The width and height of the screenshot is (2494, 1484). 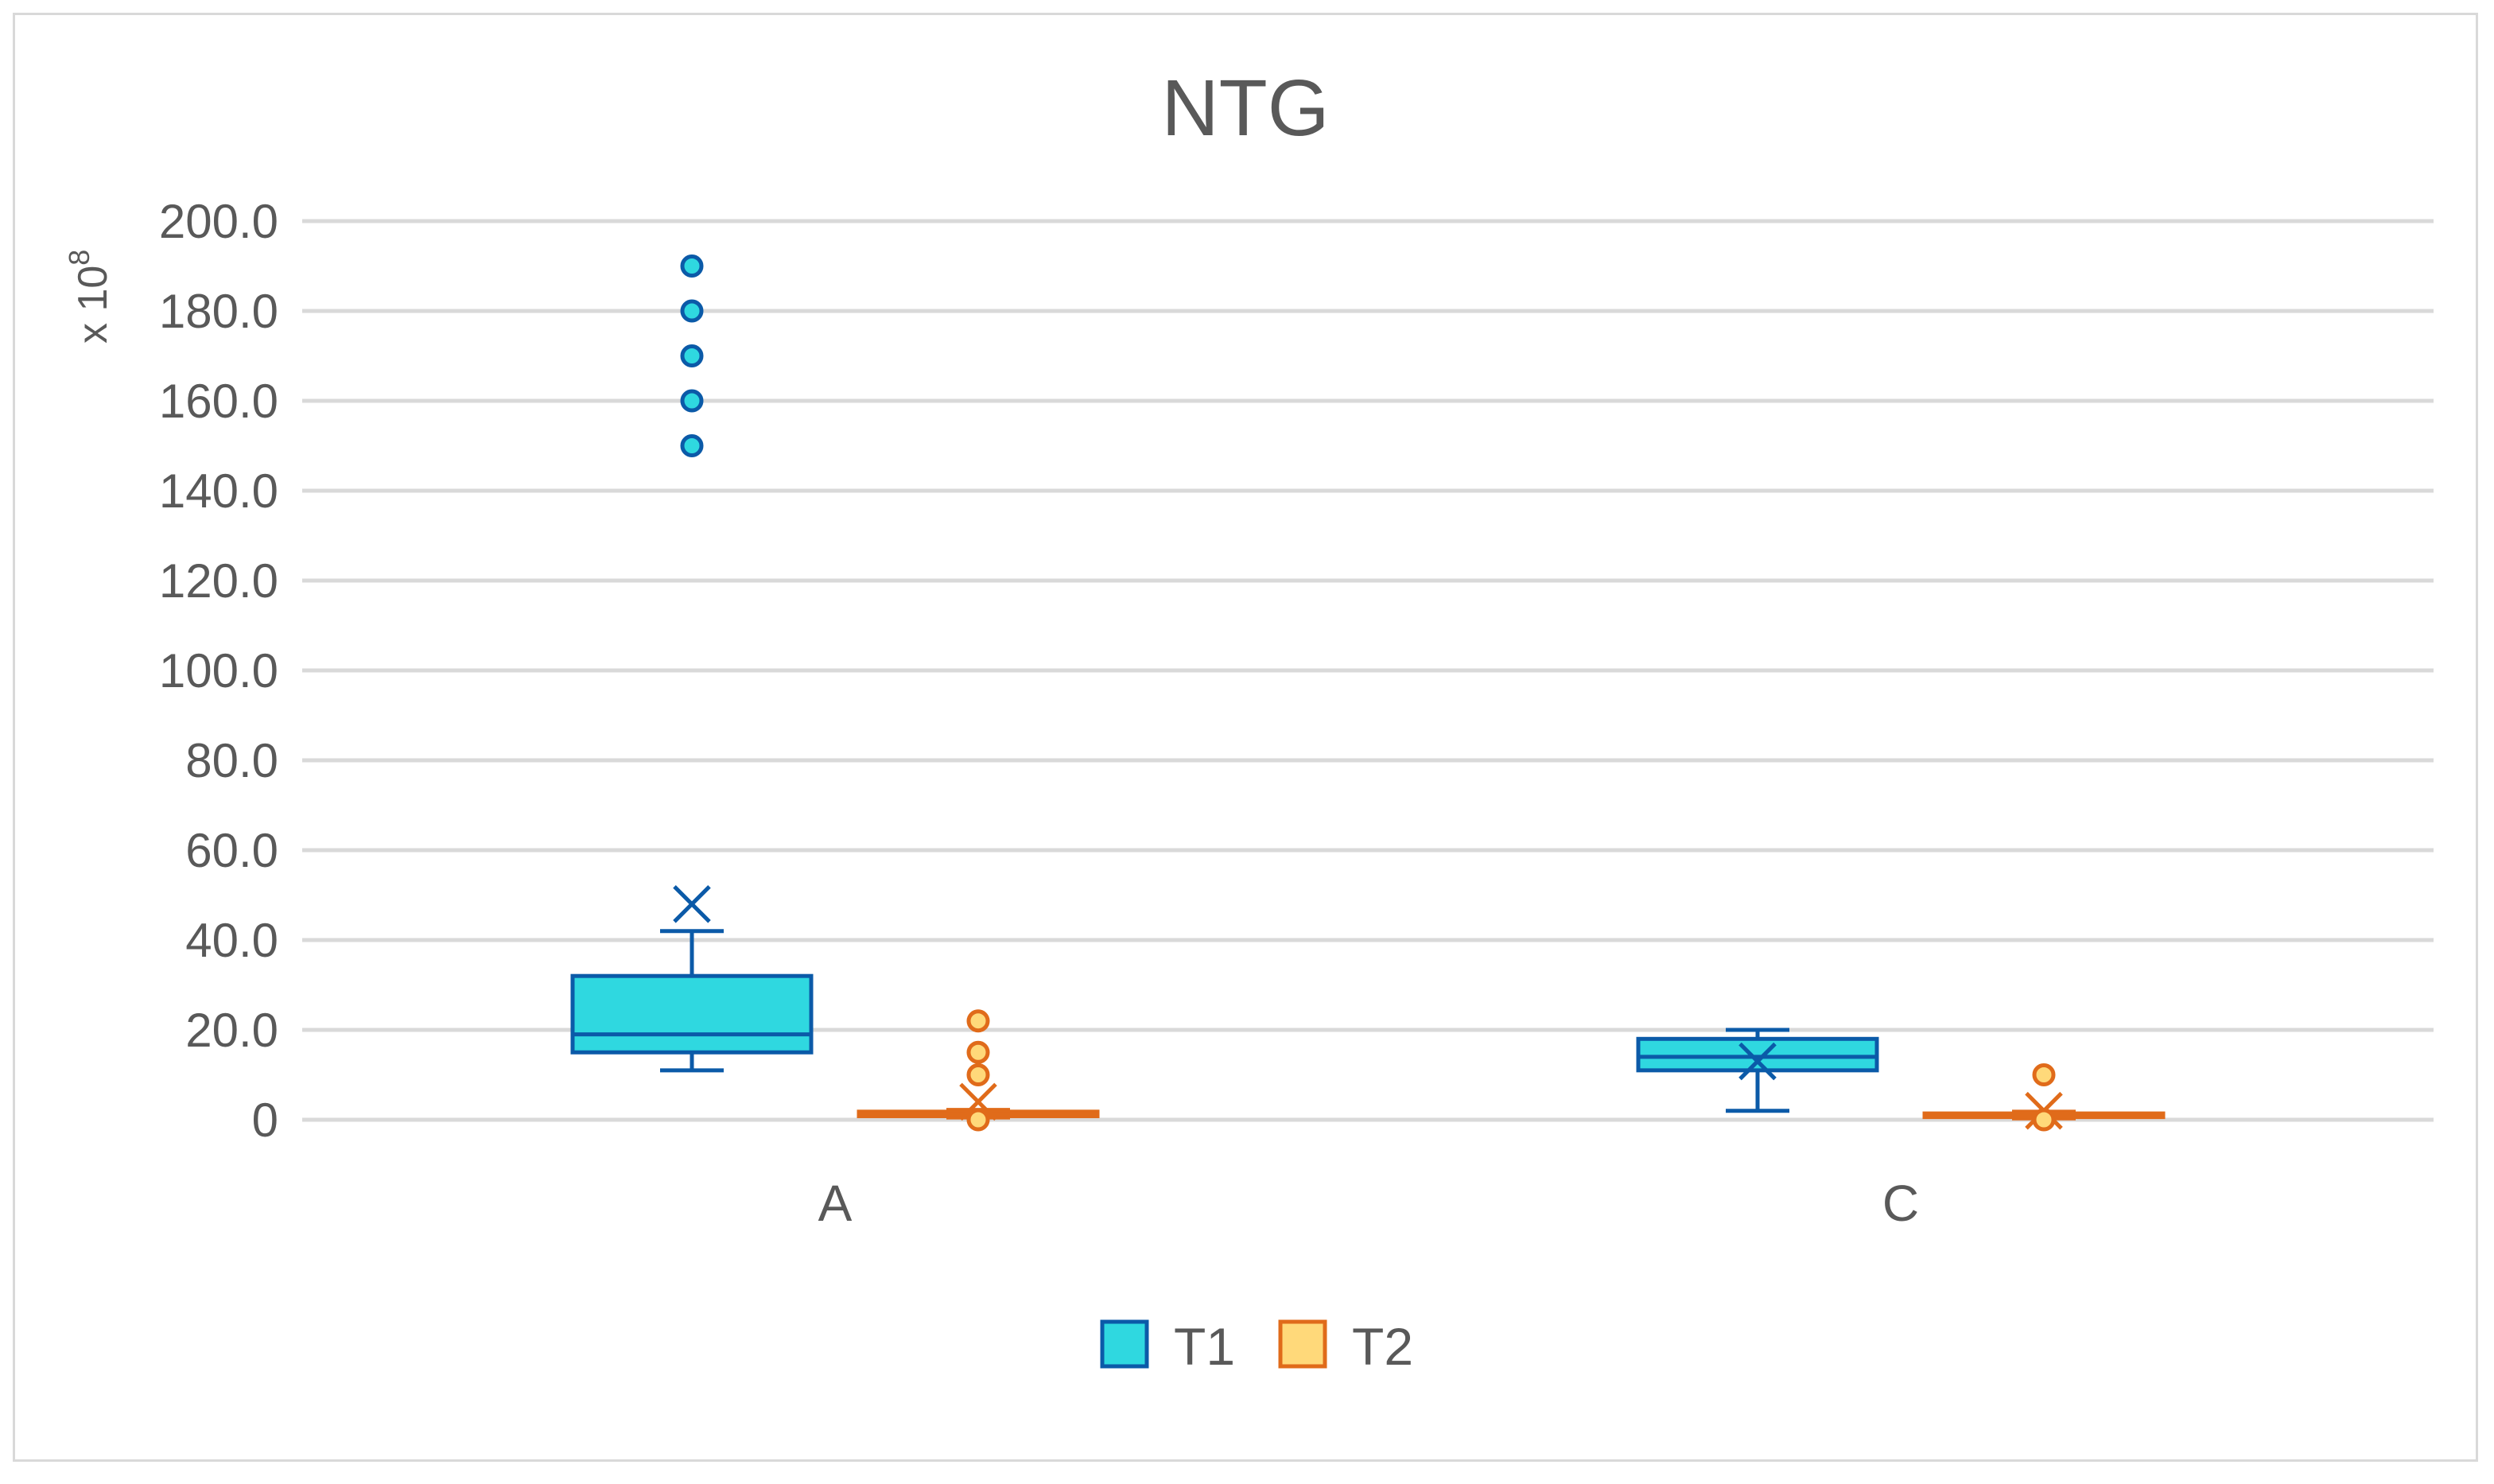 What do you see at coordinates (1900, 1203) in the screenshot?
I see `x-category-label: C` at bounding box center [1900, 1203].